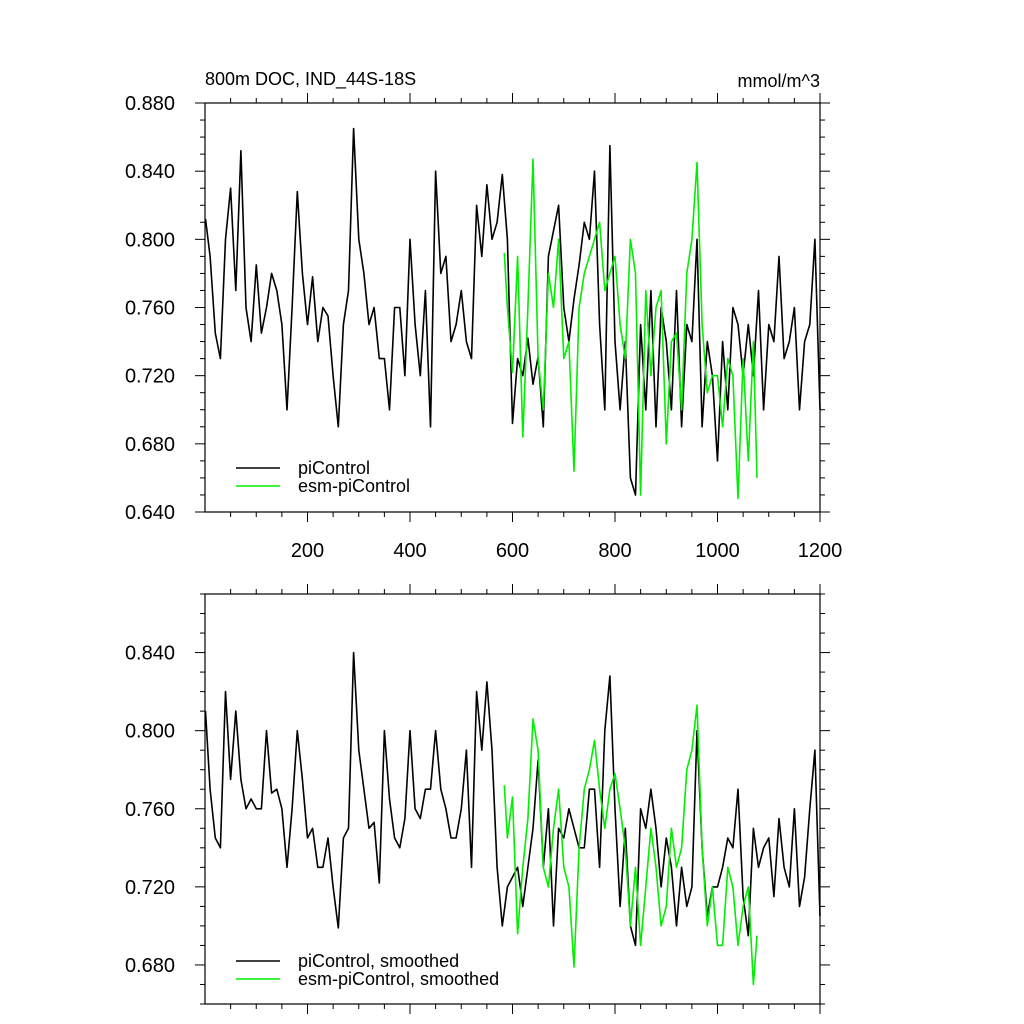 This screenshot has height=1024, width=1024. Describe the element at coordinates (630, 329) in the screenshot. I see `series-line-esm-picontrol` at that location.